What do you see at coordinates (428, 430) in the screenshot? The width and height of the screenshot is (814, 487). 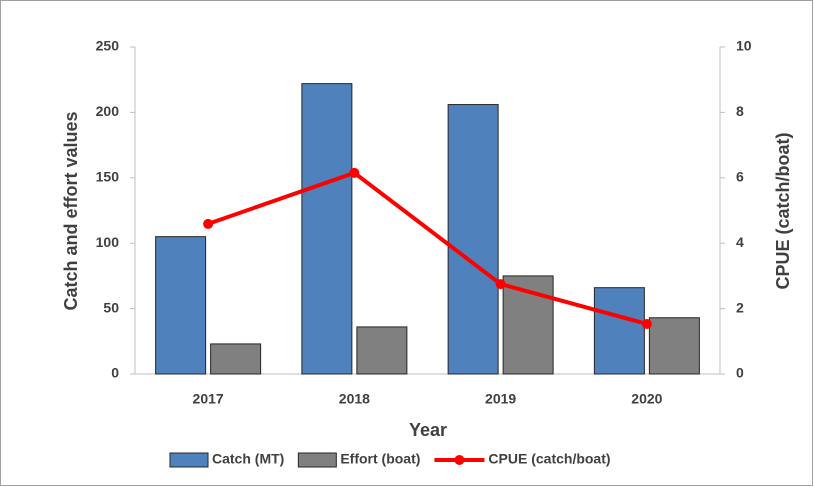 I see `x-axis-title: Year` at bounding box center [428, 430].